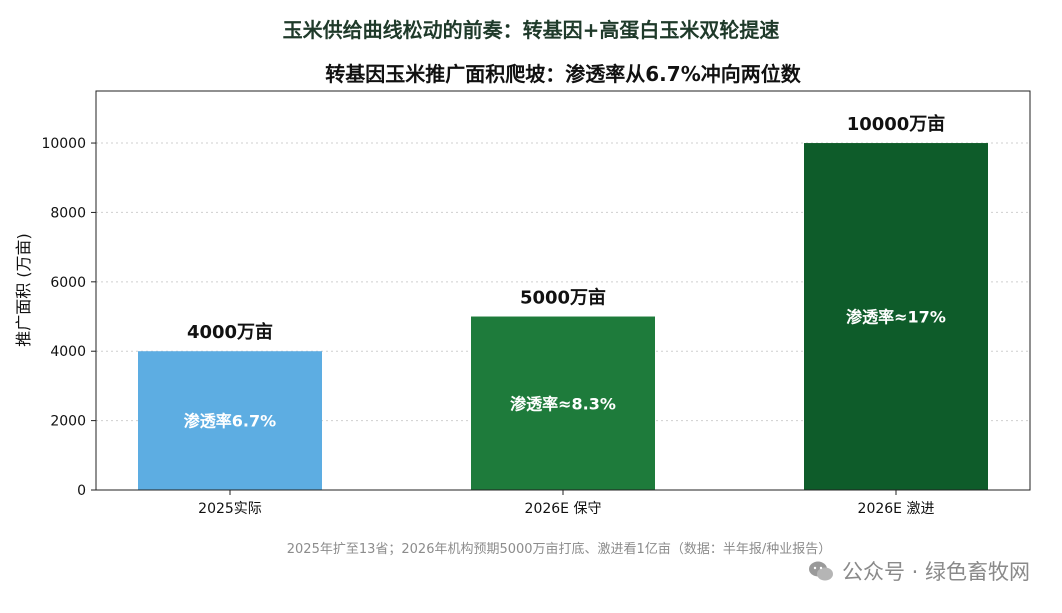  I want to click on watermark: 公众号 · 绿色畜牧网, so click(919, 571).